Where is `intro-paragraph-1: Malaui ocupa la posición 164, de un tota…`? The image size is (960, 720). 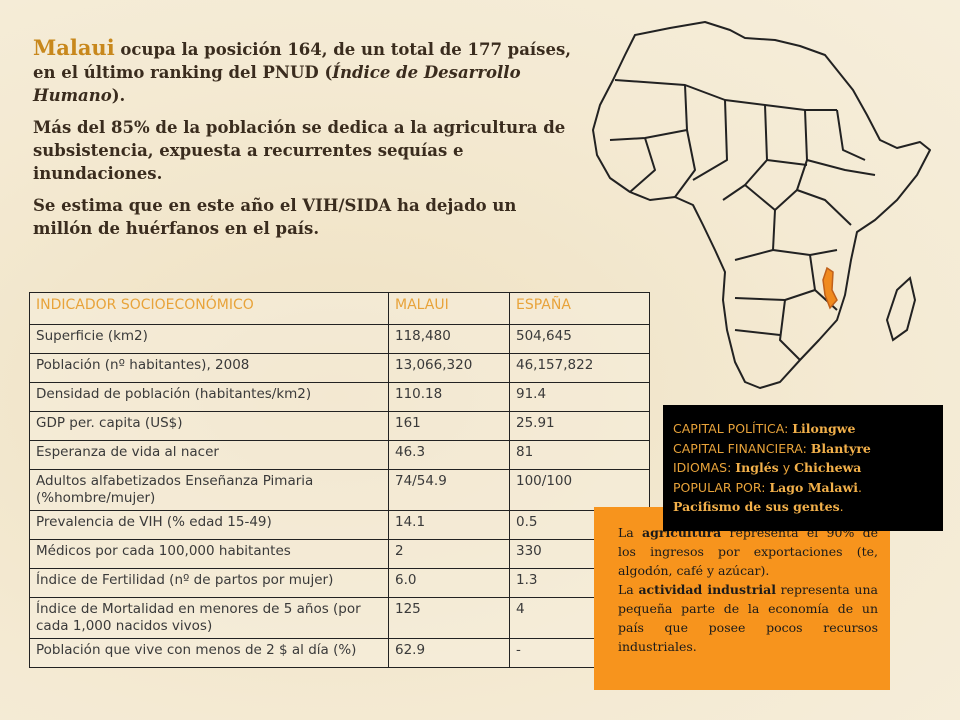 intro-paragraph-1: Malaui ocupa la posición 164, de un tota… is located at coordinates (307, 71).